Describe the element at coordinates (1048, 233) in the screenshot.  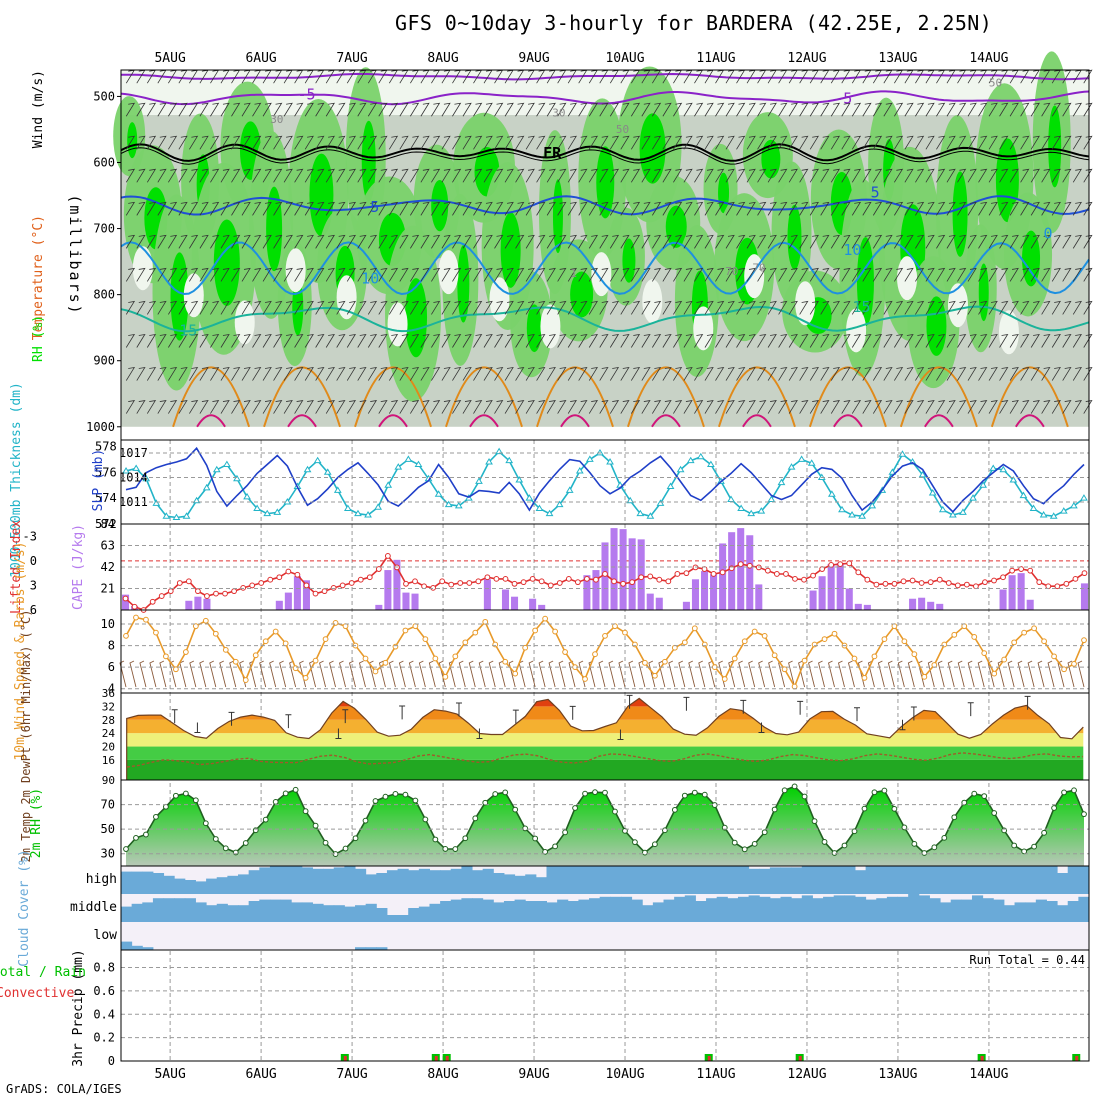
I see `isotherm-label: 0` at that location.